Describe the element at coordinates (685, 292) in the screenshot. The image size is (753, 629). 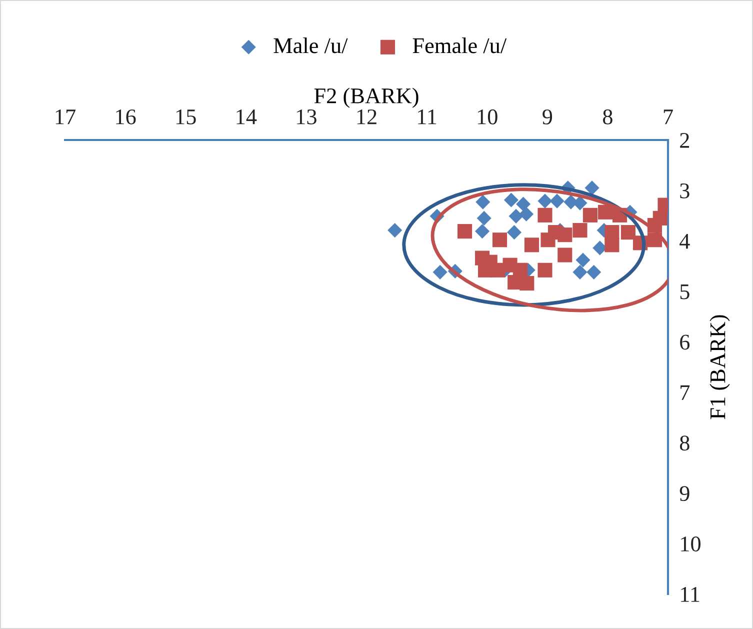
I see `y-tick-label: 5` at that location.